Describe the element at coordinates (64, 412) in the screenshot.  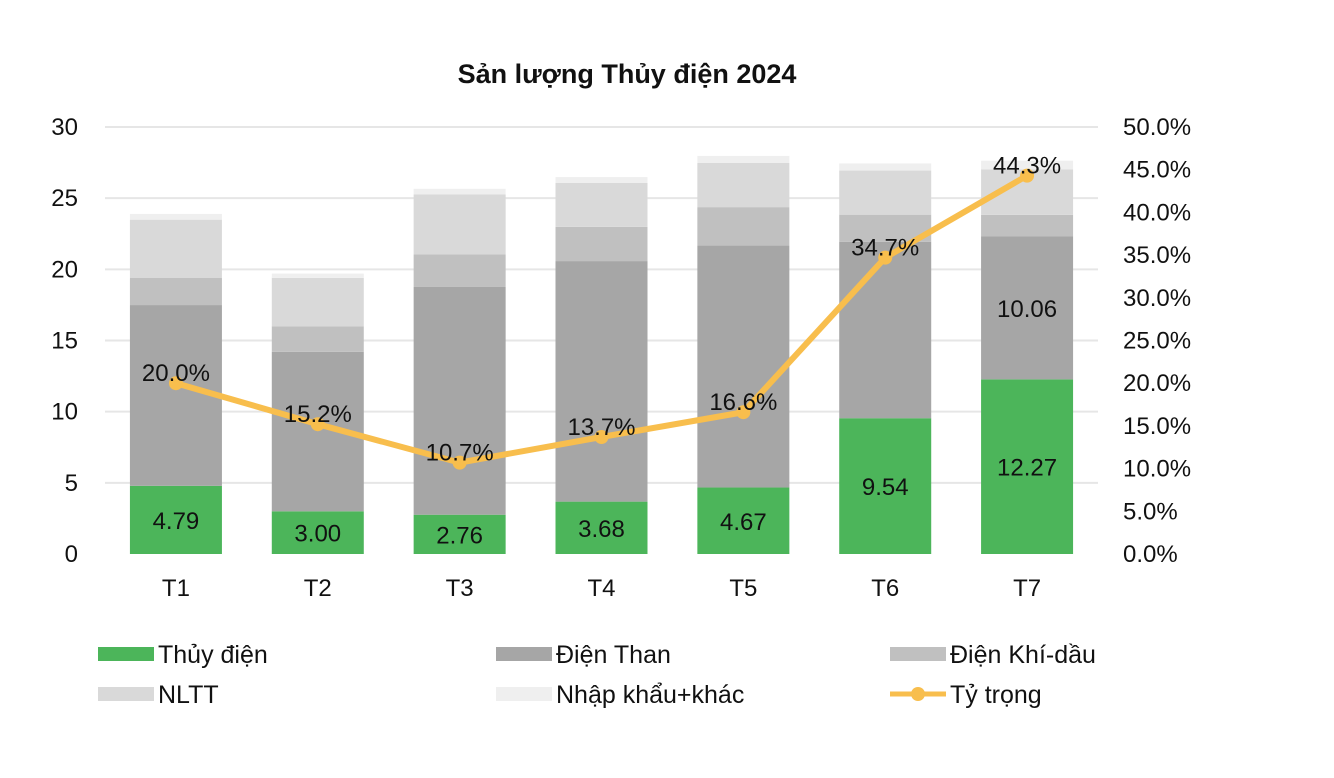
I see `left-axis-tick-label: 10` at that location.